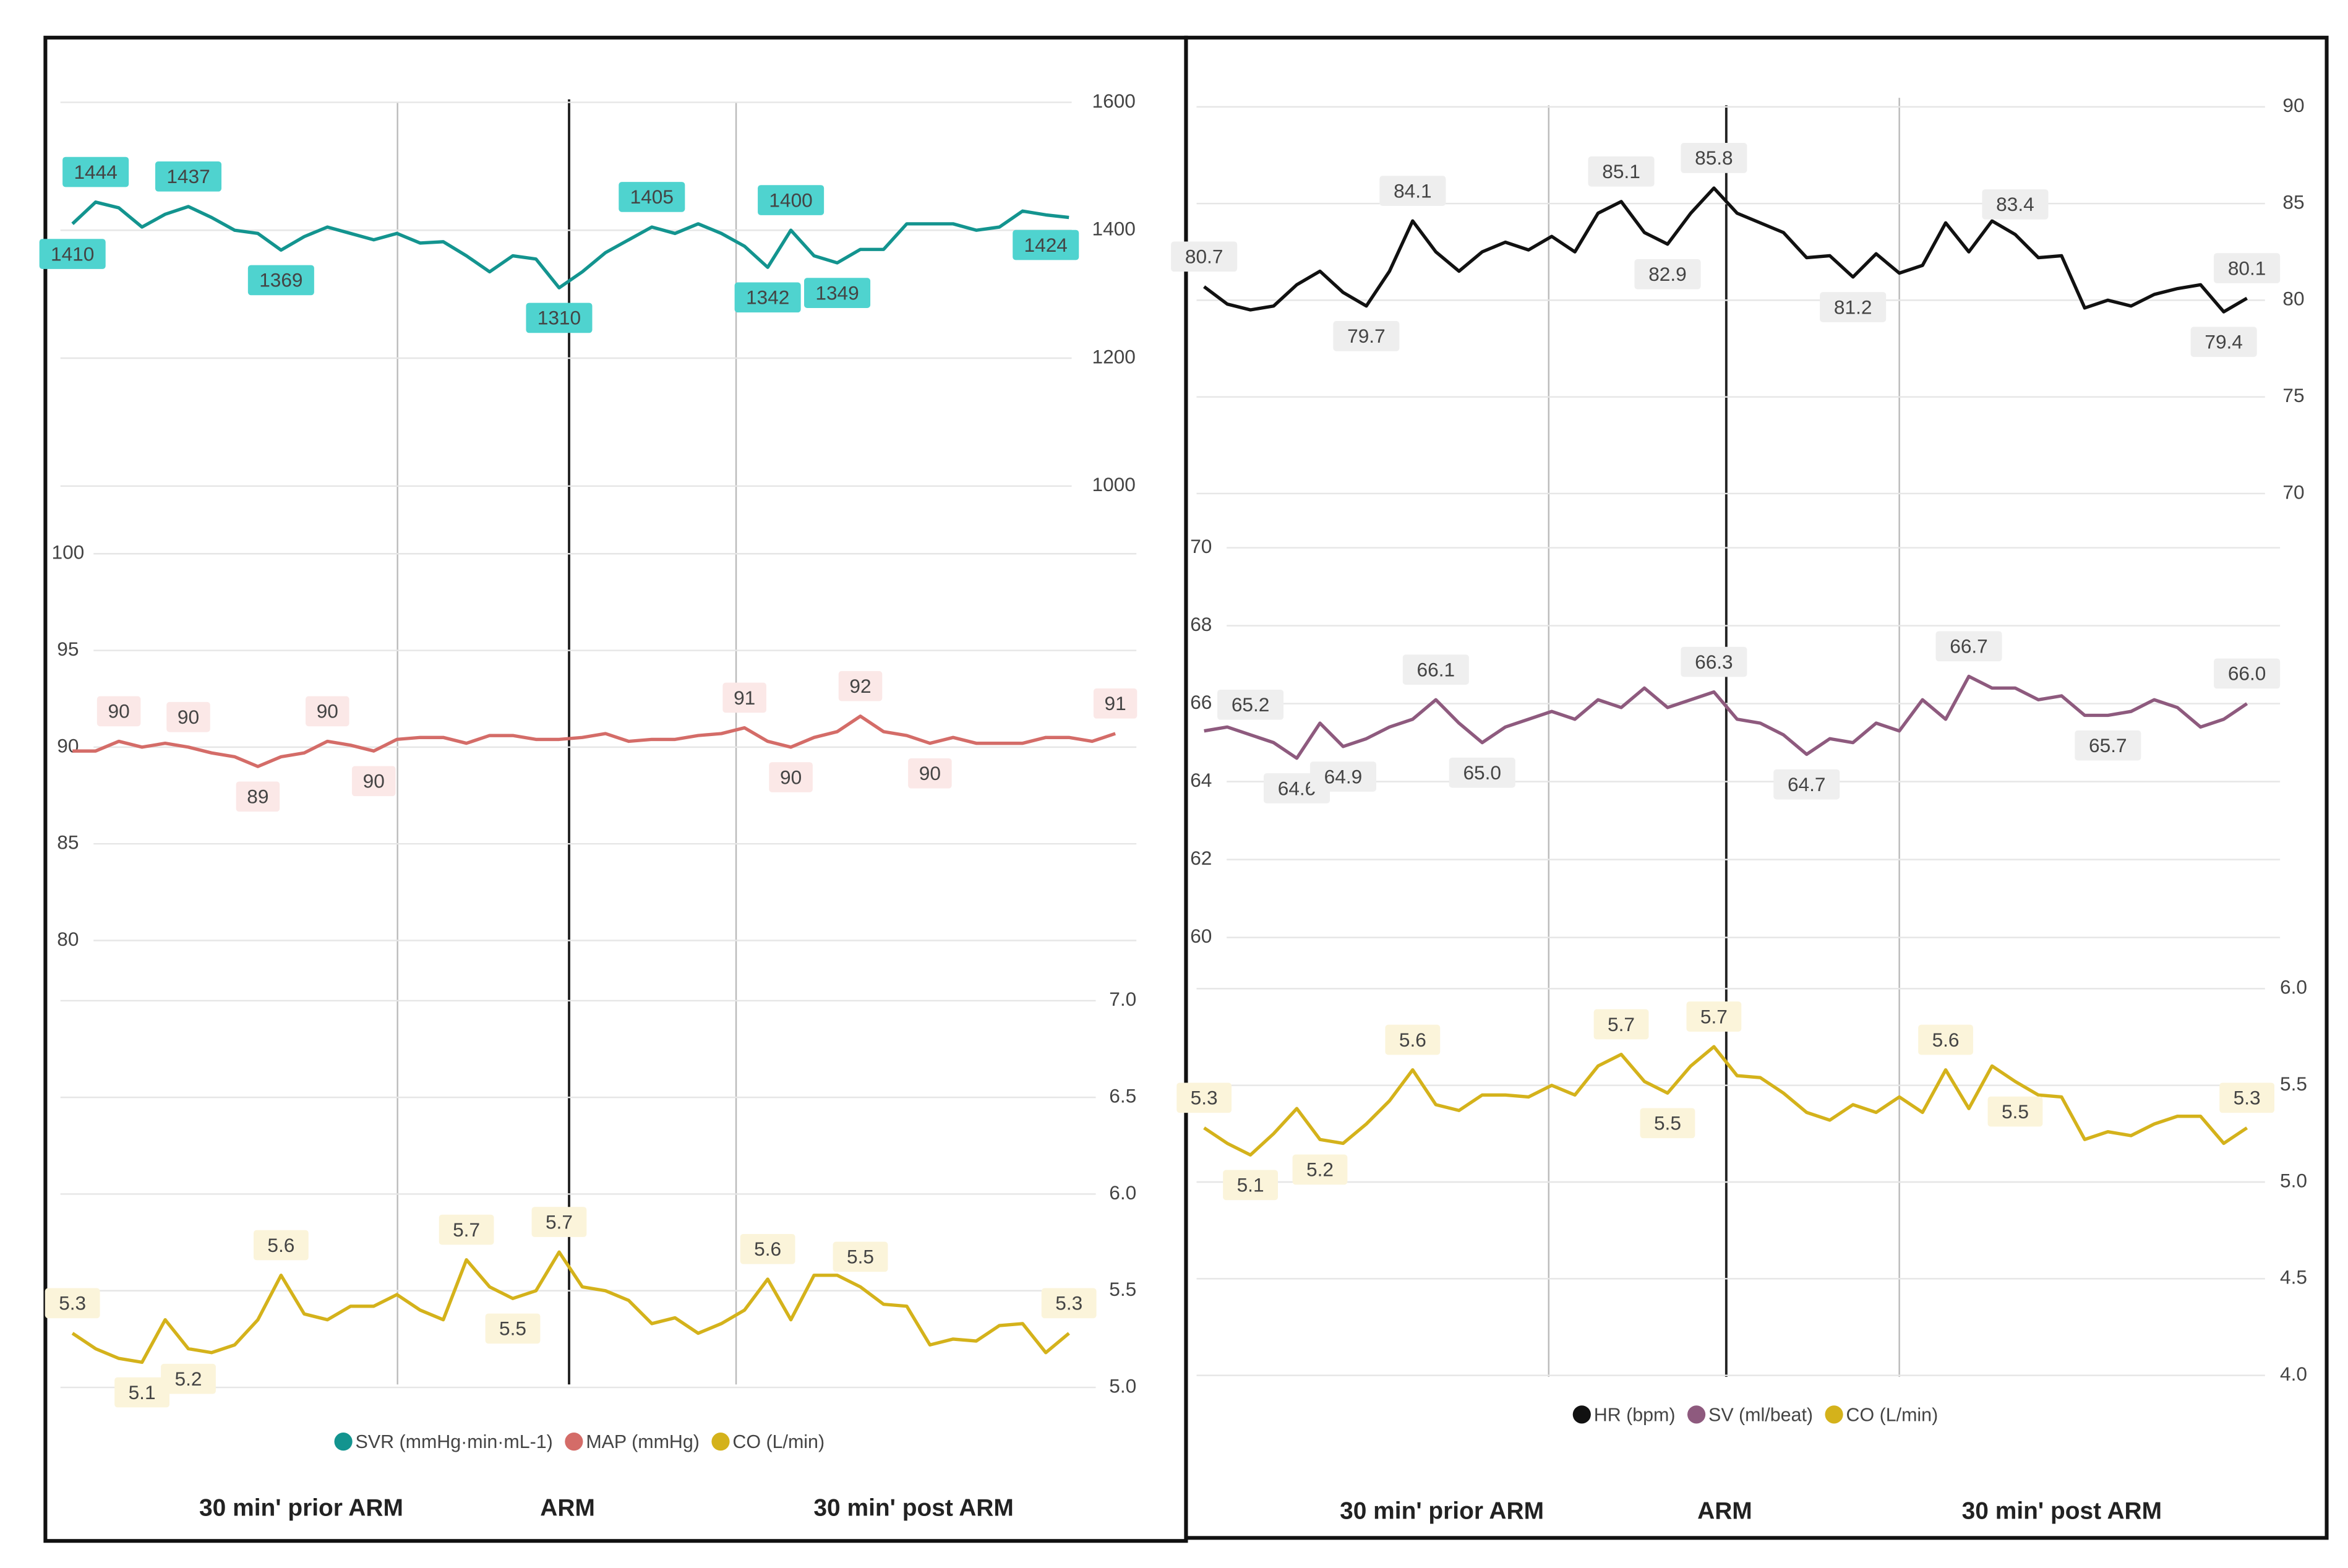  I want to click on data-label: 1405, so click(652, 197).